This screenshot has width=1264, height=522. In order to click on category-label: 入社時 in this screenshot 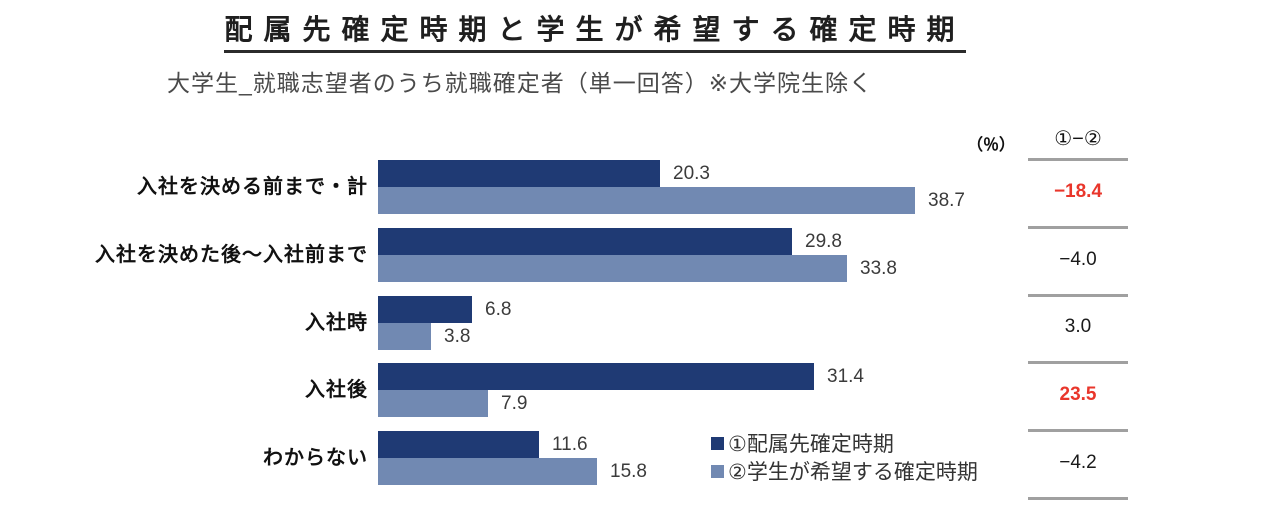, I will do `click(336, 323)`.